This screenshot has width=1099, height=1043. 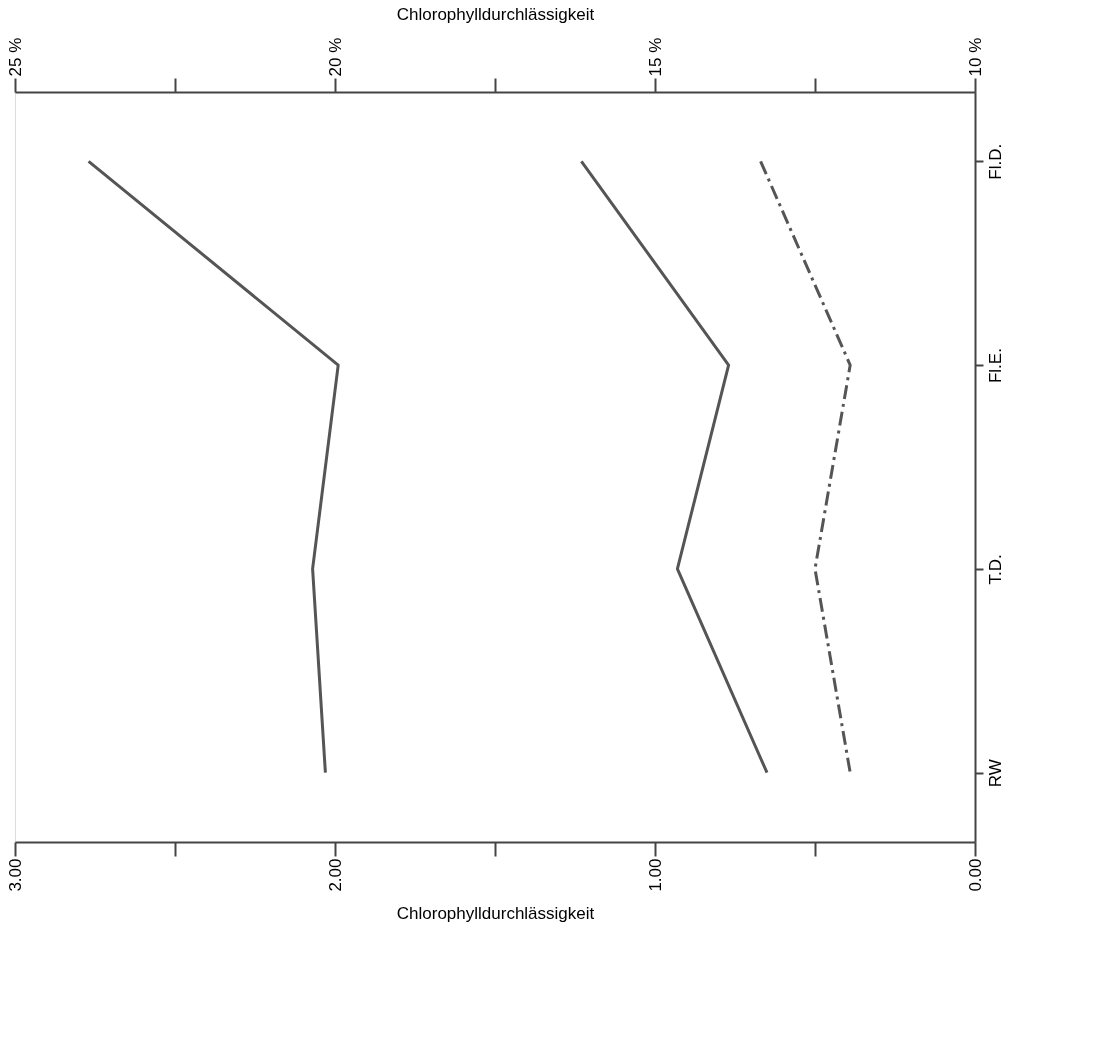 What do you see at coordinates (995, 773) in the screenshot?
I see `y-tick-label: RW` at bounding box center [995, 773].